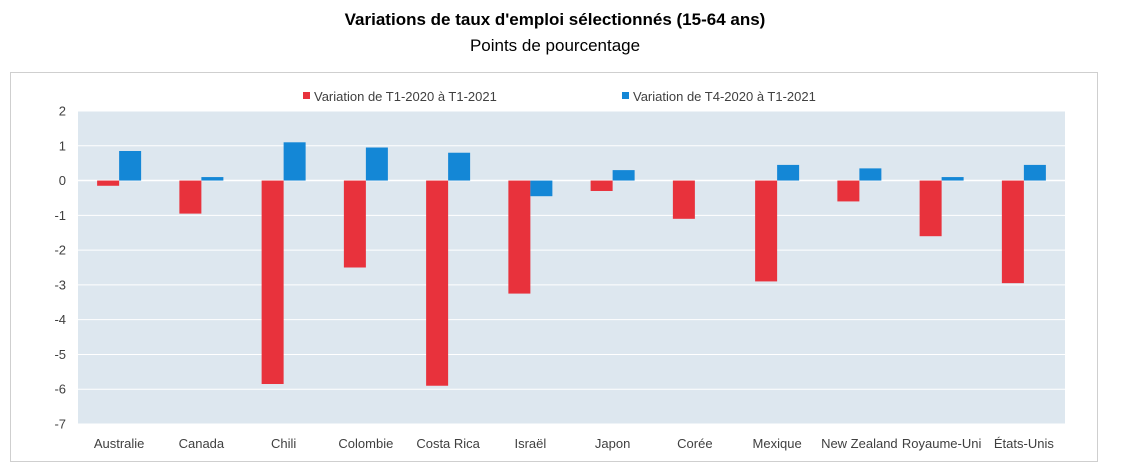 The height and width of the screenshot is (473, 1122). Describe the element at coordinates (60, 215) in the screenshot. I see `y-tick-label: -1` at that location.